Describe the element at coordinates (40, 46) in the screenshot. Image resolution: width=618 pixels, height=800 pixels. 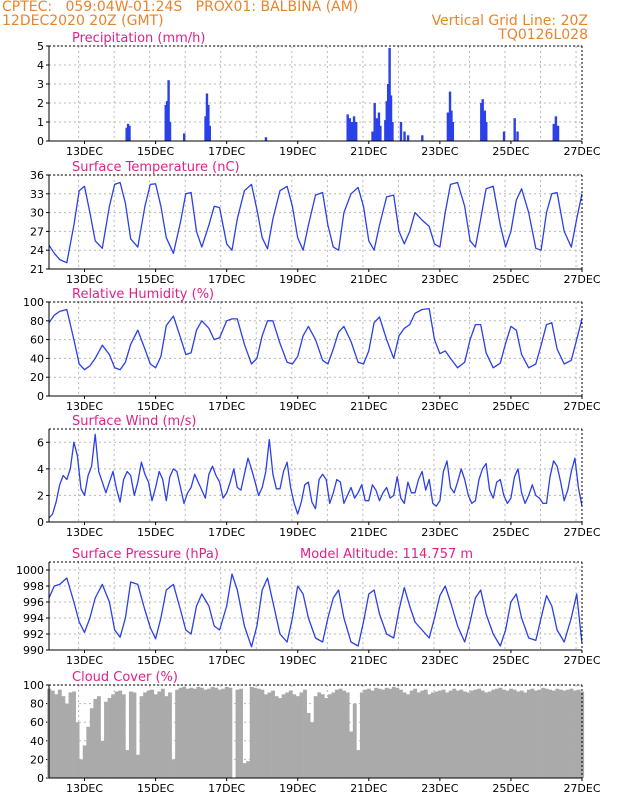
I see `y-tick-label: 5` at that location.